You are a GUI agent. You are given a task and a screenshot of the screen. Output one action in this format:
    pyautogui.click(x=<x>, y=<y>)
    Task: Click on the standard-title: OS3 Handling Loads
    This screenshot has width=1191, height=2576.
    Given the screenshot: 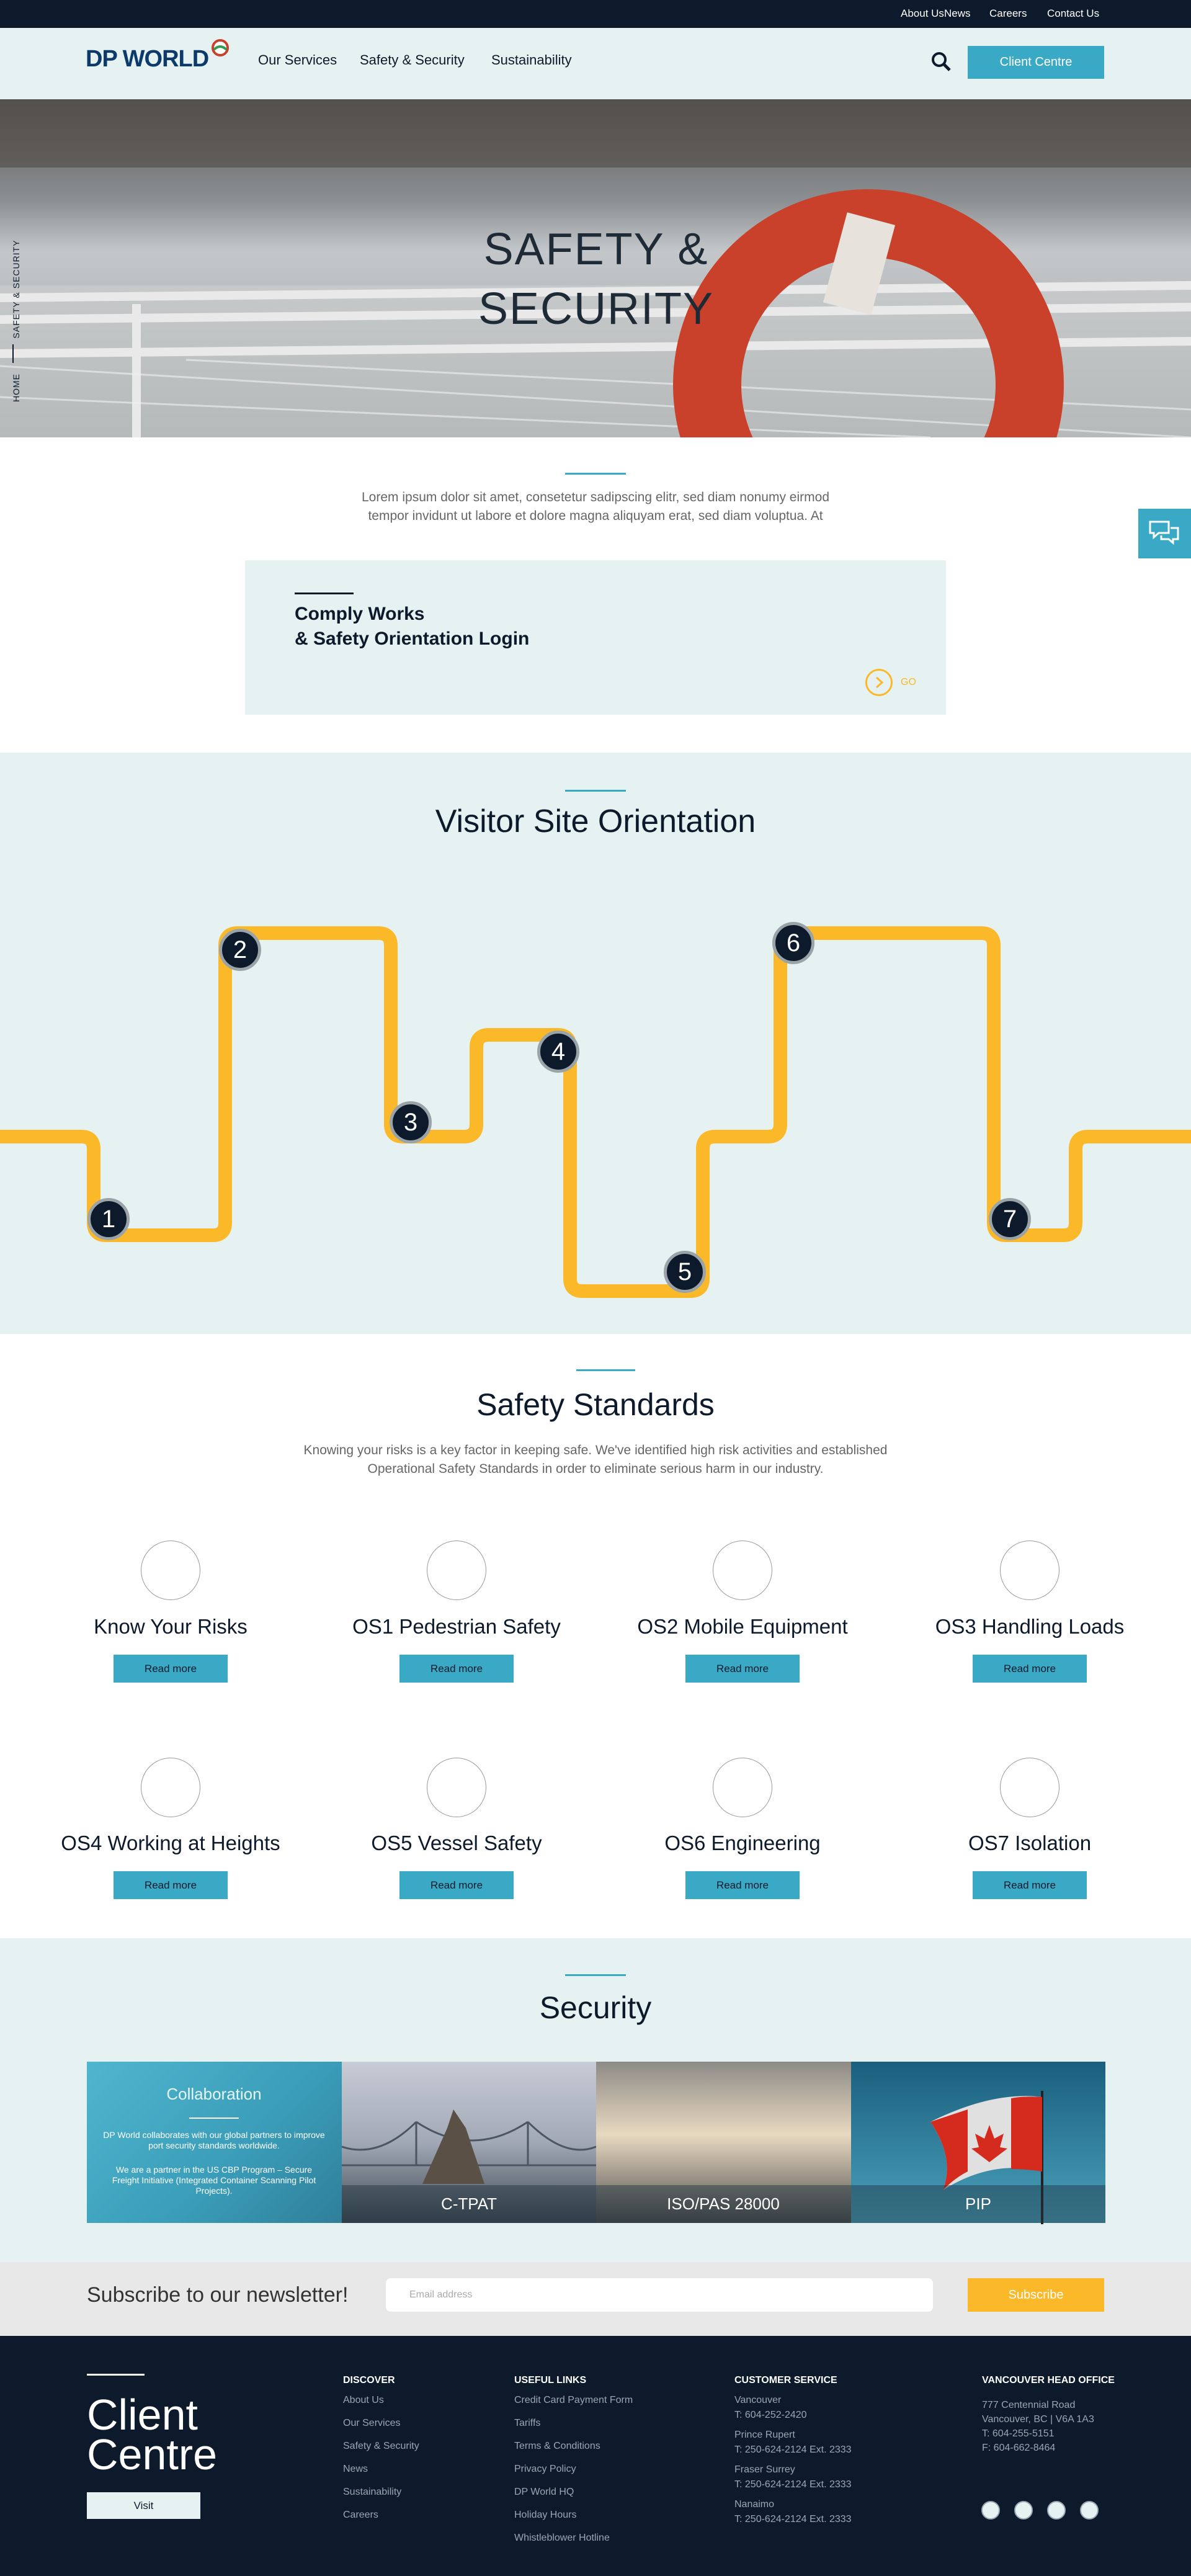 What is the action you would take?
    pyautogui.click(x=1030, y=1627)
    